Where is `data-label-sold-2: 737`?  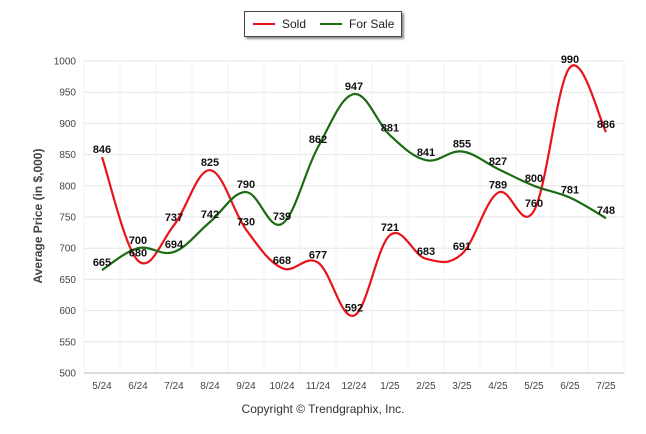
data-label-sold-2: 737 is located at coordinates (174, 218).